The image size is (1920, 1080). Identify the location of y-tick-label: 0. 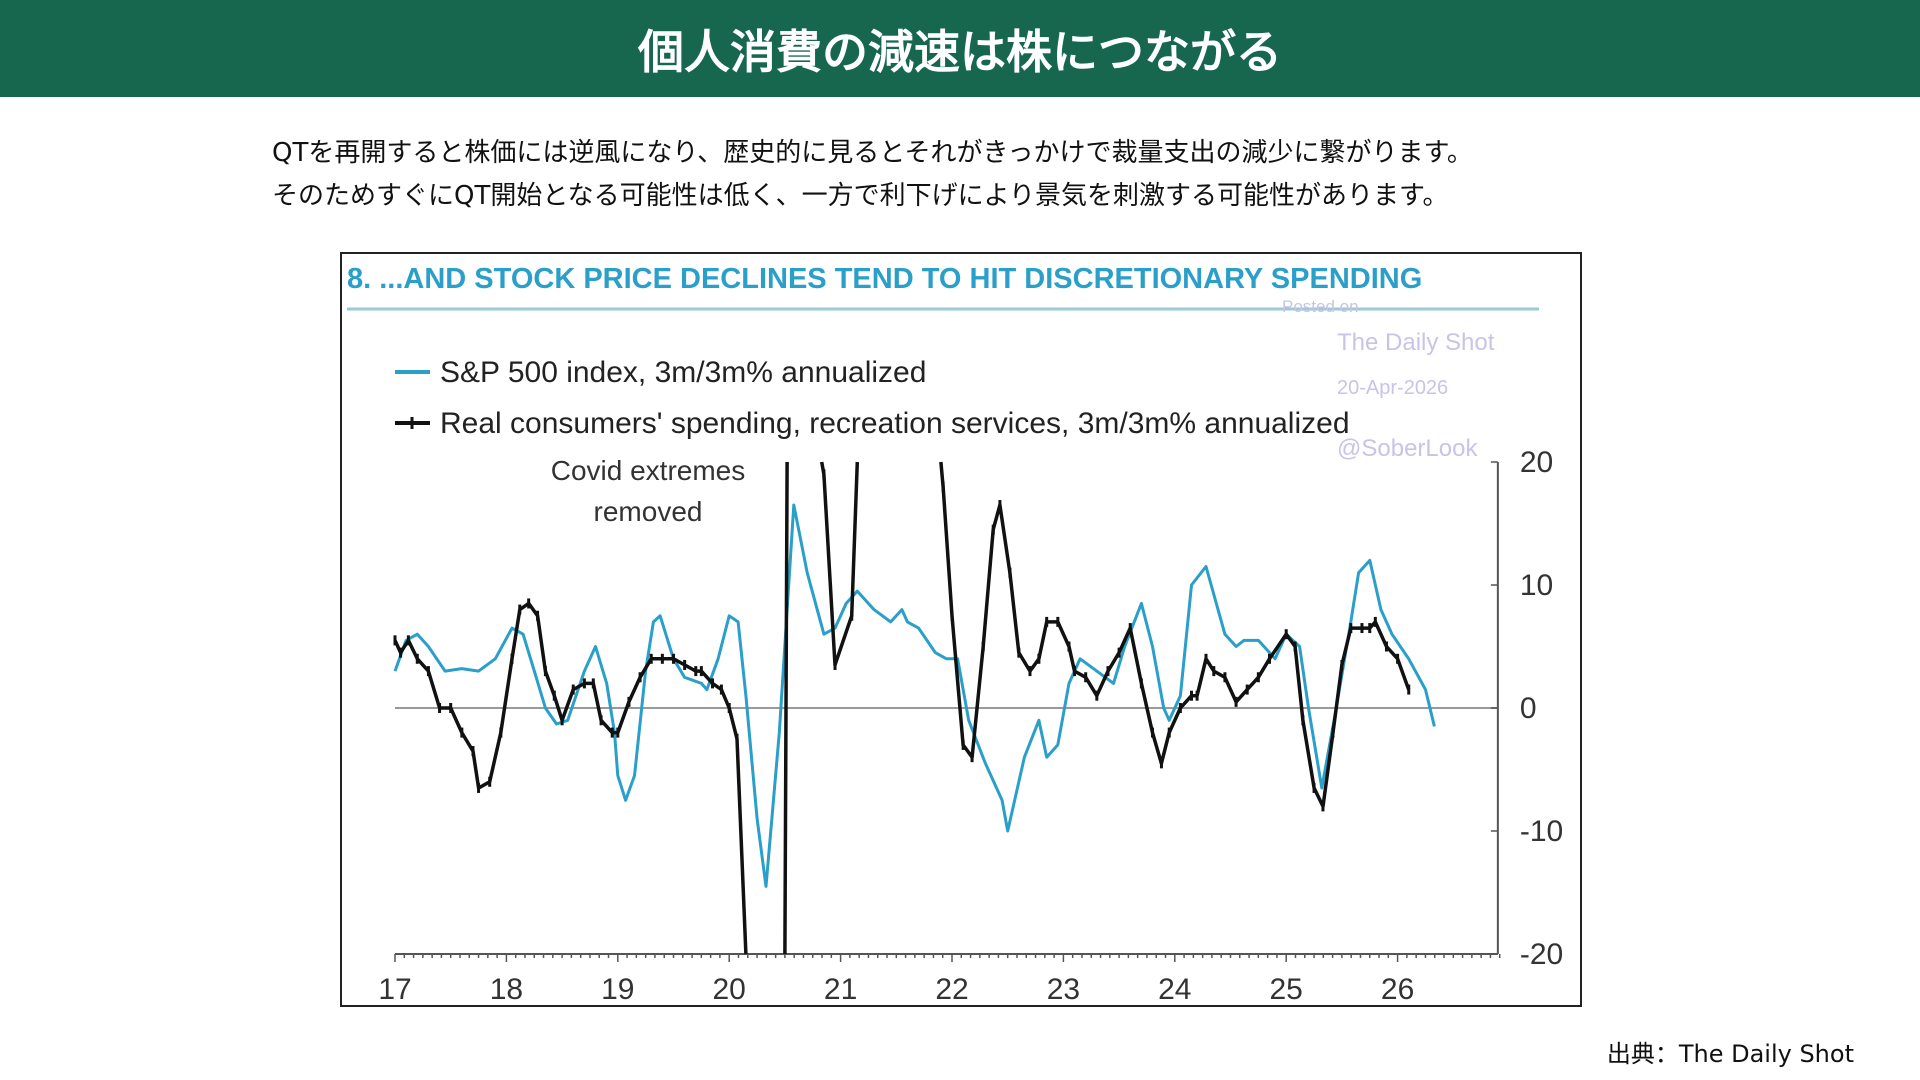
(1528, 708).